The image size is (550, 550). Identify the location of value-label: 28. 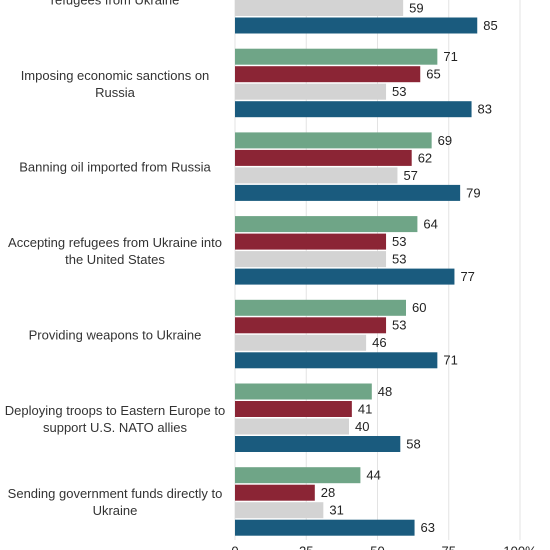
(328, 492).